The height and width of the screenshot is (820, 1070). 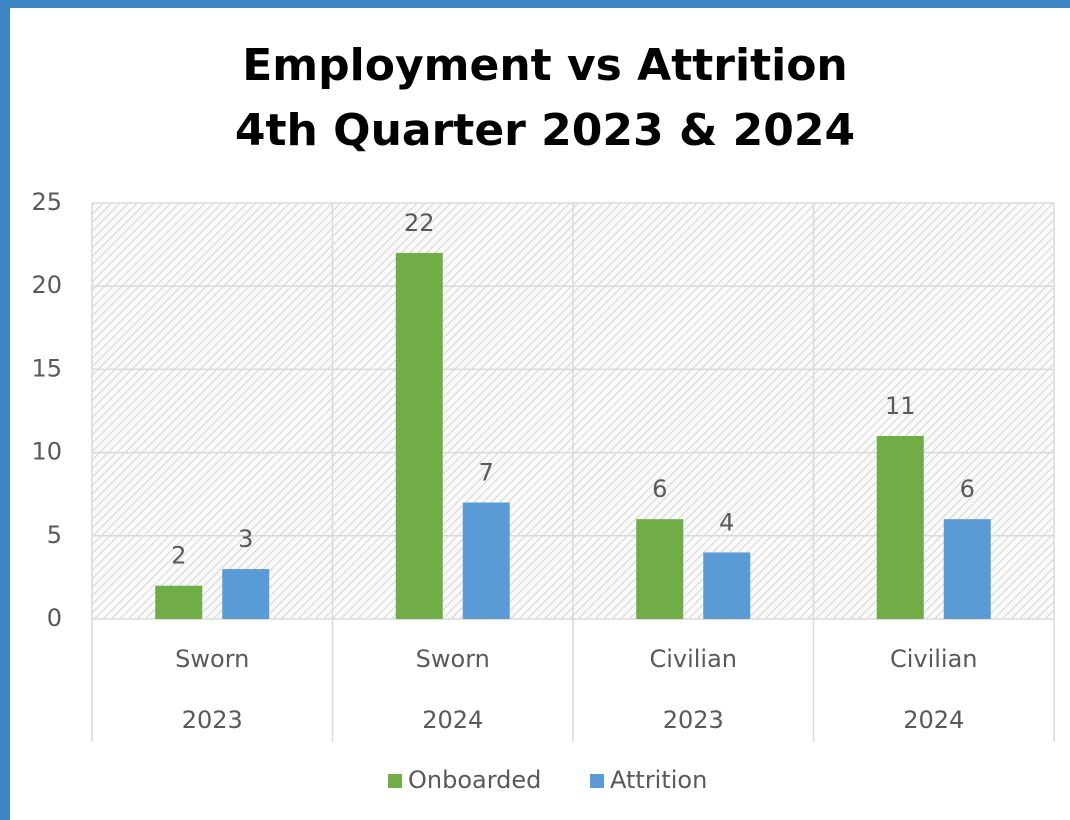 I want to click on data-label: 2, so click(x=178, y=556).